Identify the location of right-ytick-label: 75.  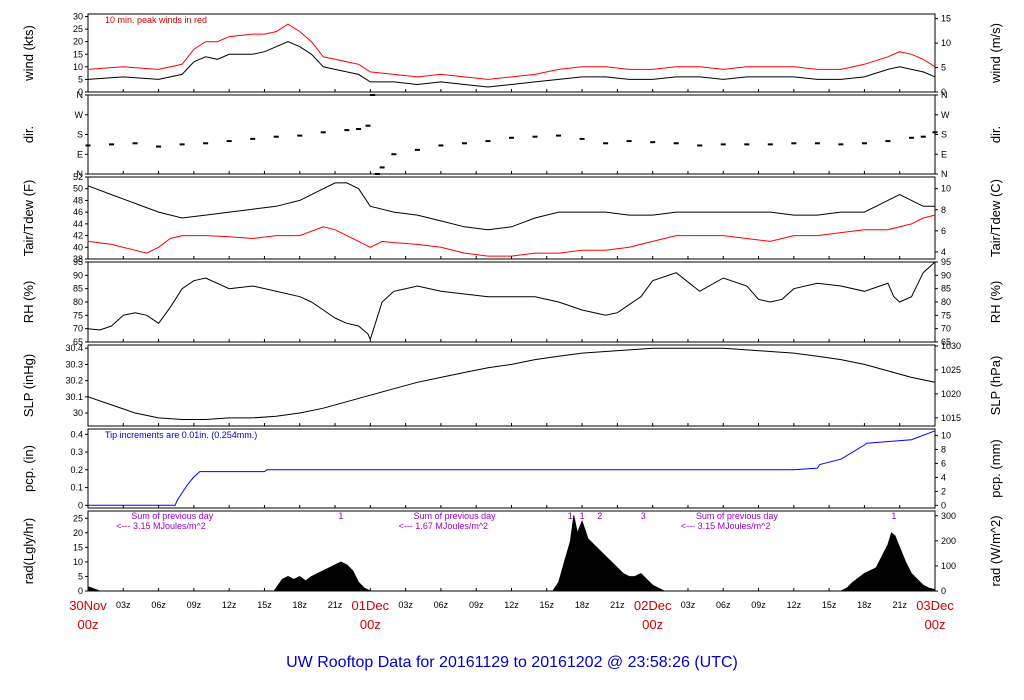
(946, 315).